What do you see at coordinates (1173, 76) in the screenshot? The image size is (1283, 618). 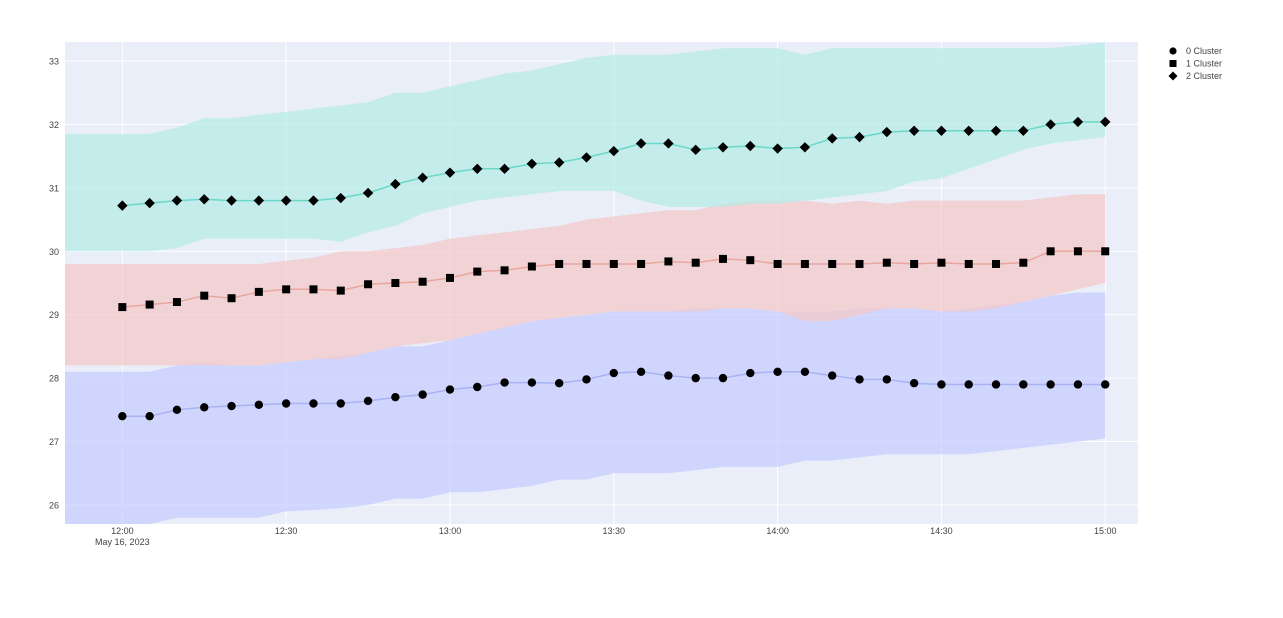 I see `legend-marker-diamond` at bounding box center [1173, 76].